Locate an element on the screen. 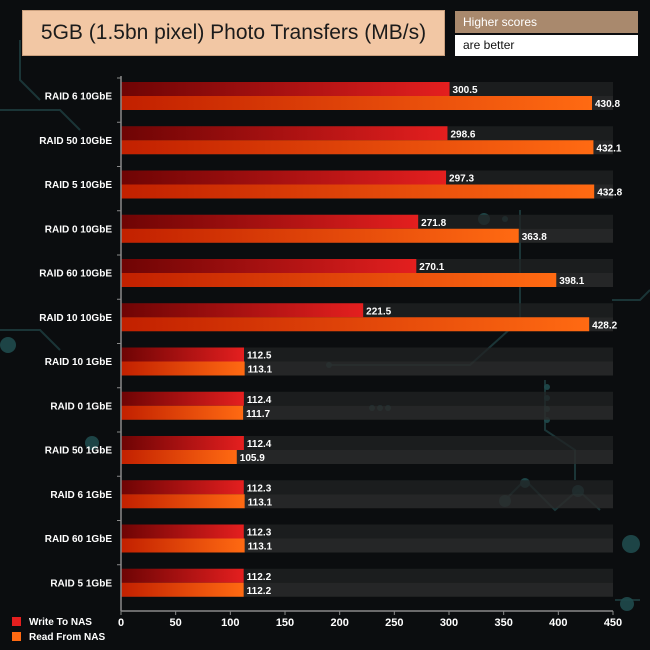 The height and width of the screenshot is (650, 650). x-tick-label: 150 is located at coordinates (285, 623).